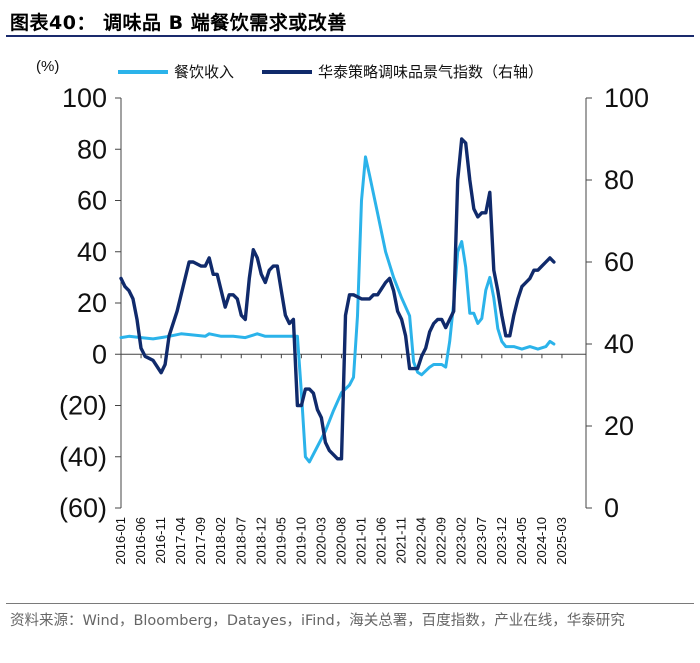 The width and height of the screenshot is (700, 663). I want to click on left-tick-label: 20, so click(92, 303).